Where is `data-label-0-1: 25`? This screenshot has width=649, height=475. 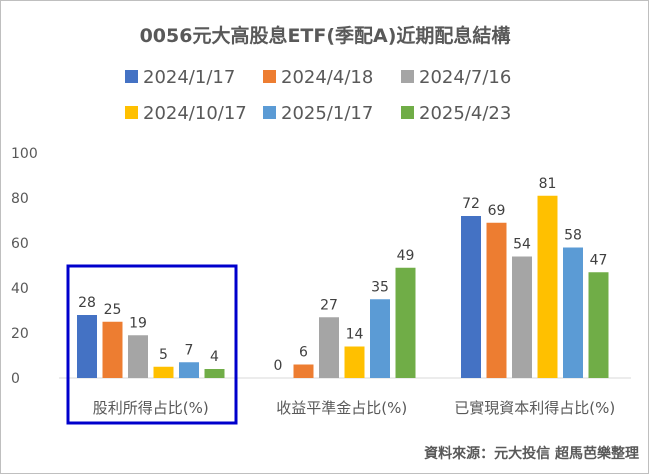 data-label-0-1: 25 is located at coordinates (113, 310).